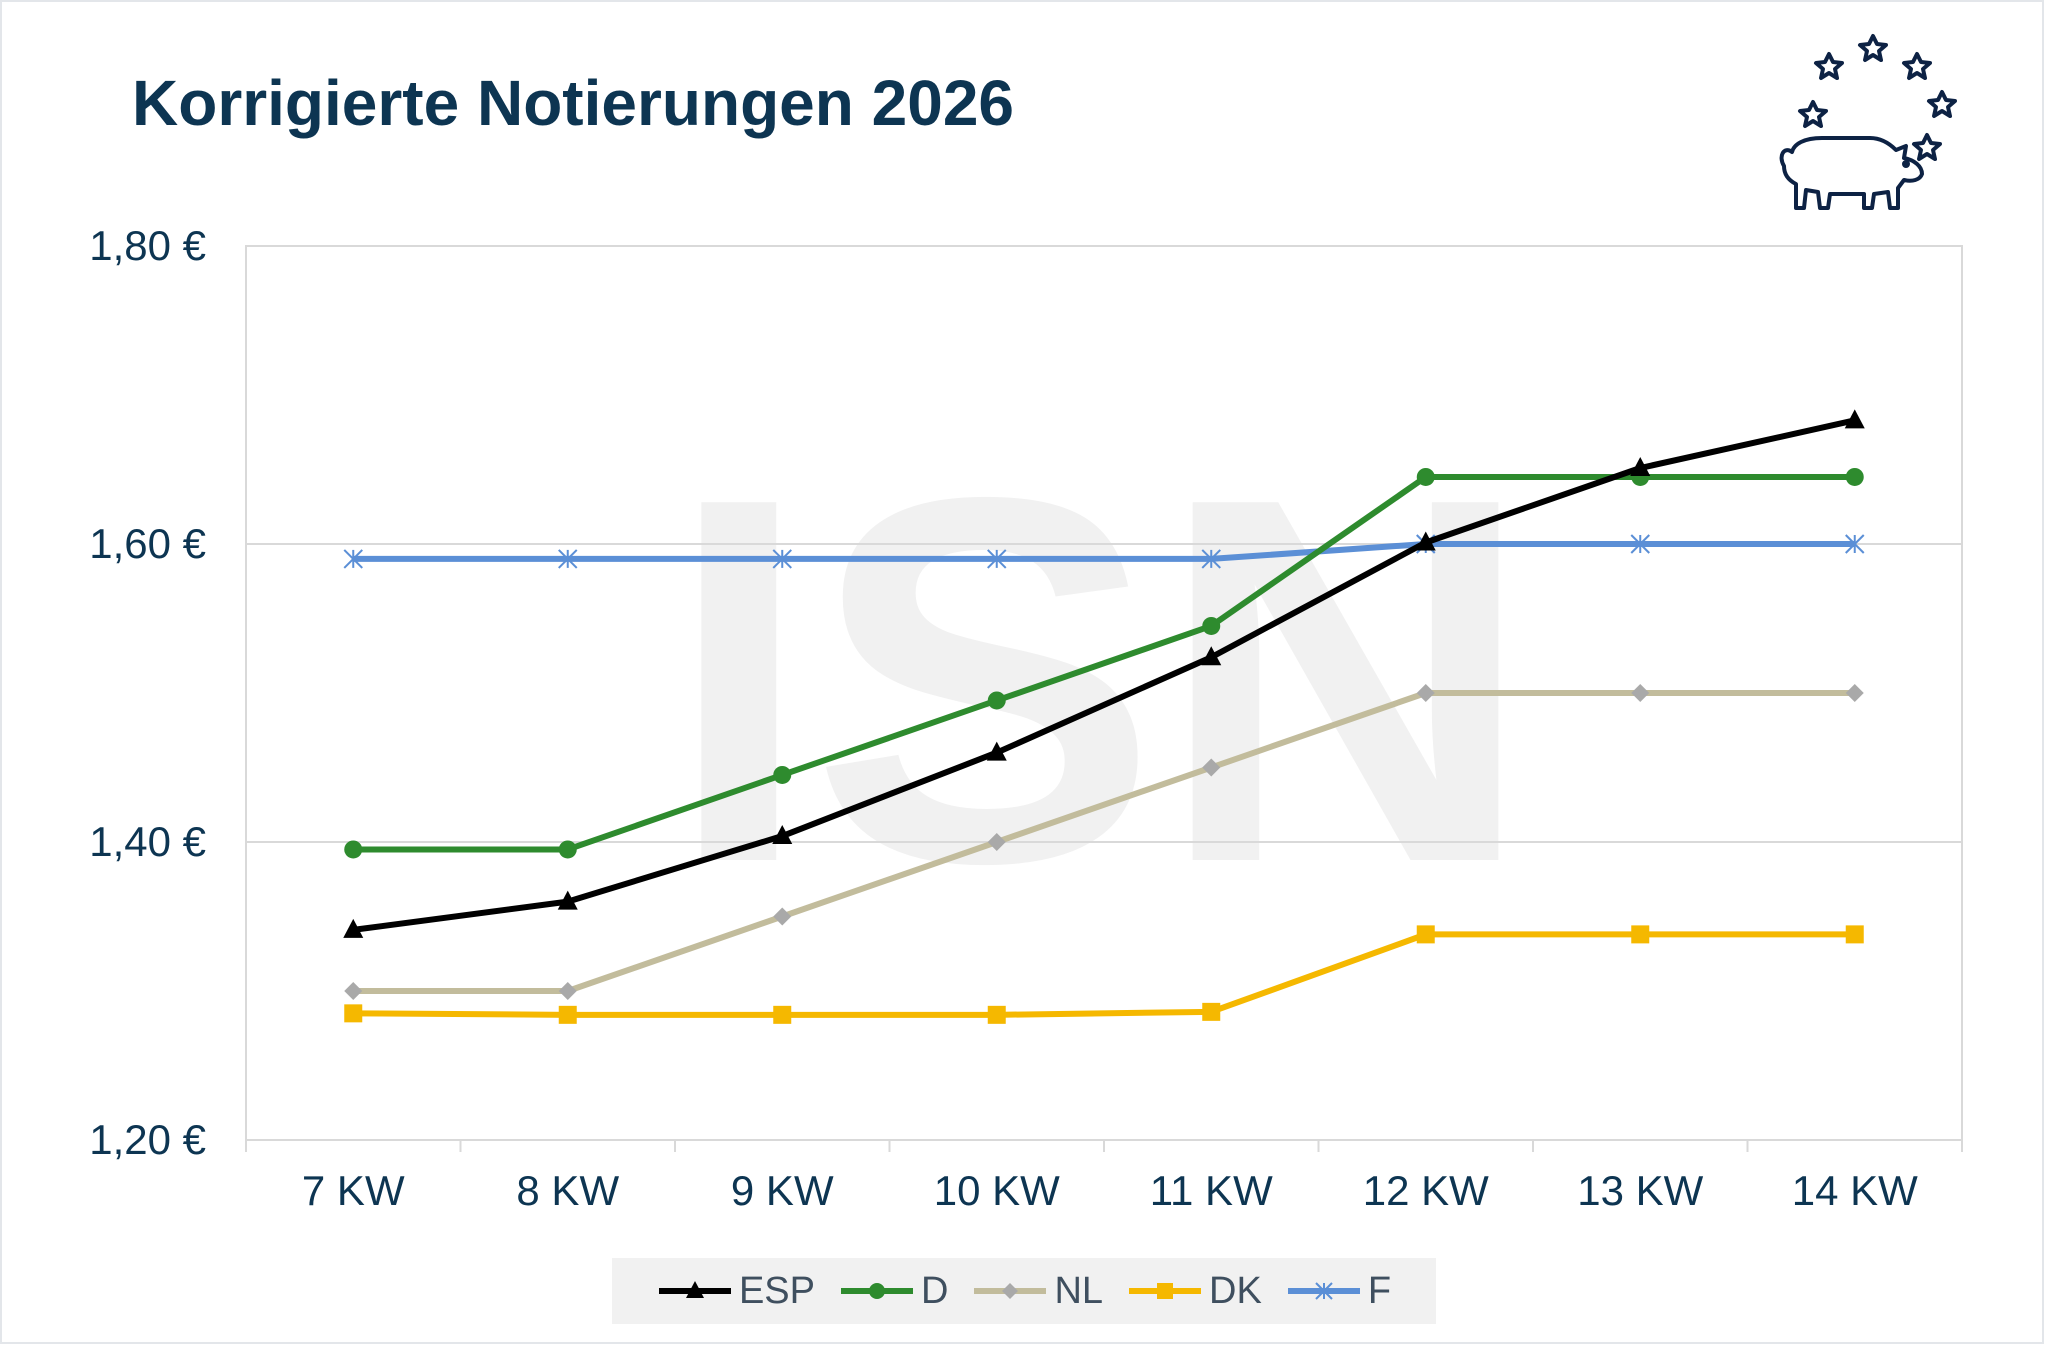  Describe the element at coordinates (353, 1190) in the screenshot. I see `x-tick-label: 7 KW` at that location.